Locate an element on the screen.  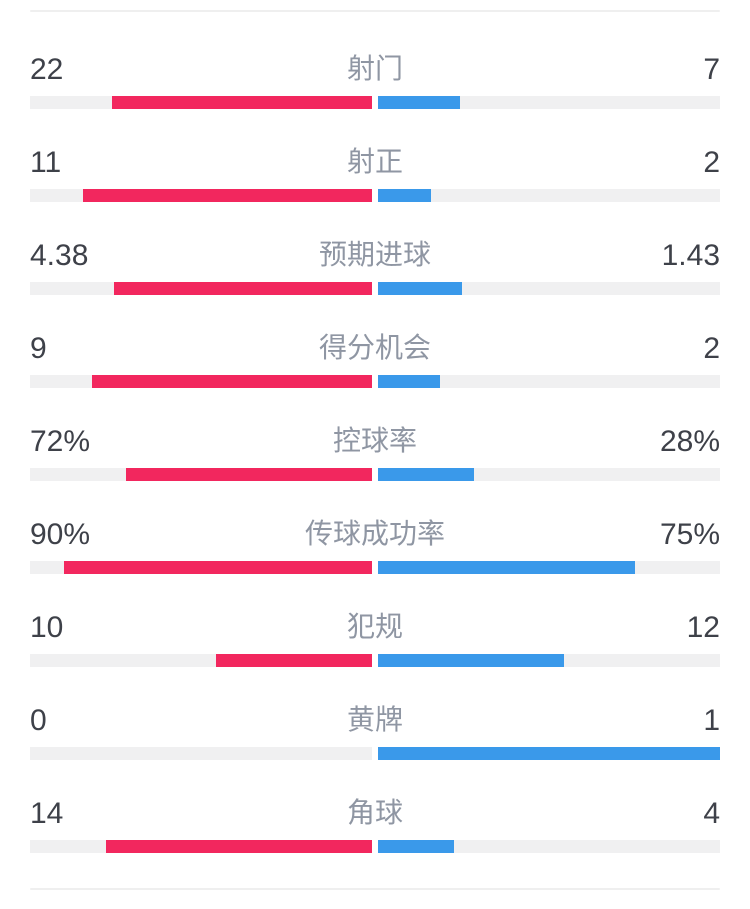
home-stat-value: 9 is located at coordinates (38, 348).